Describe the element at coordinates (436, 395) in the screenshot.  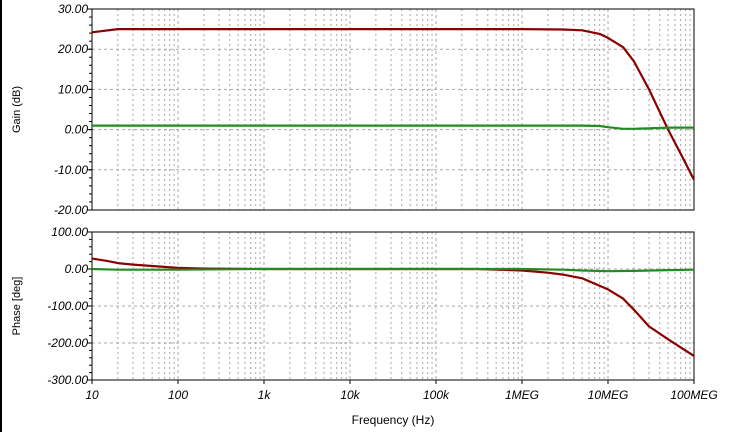
I see `x-tick-label: 100k` at that location.